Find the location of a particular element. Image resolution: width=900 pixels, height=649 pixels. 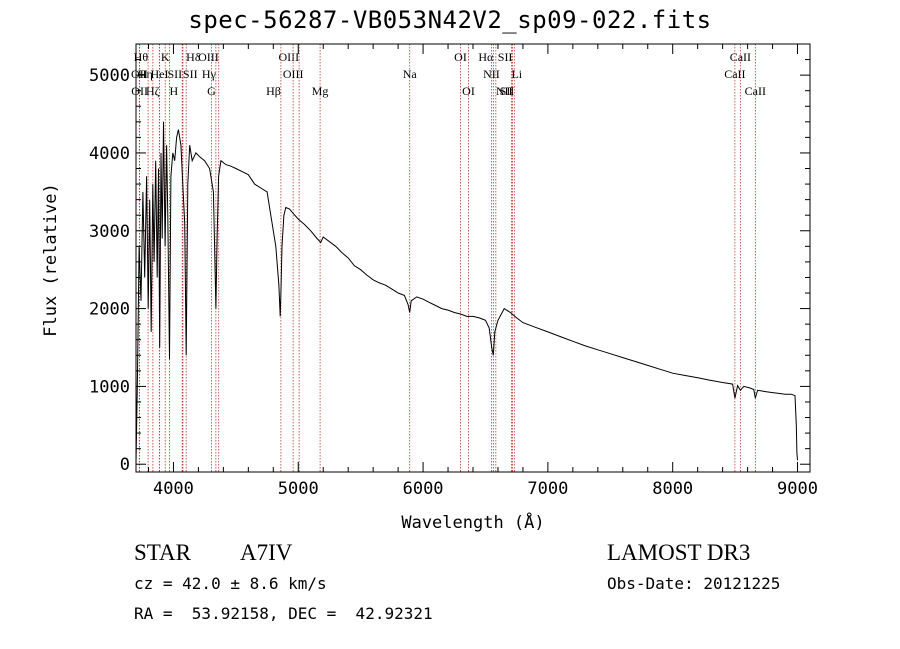

line-label: Hδ is located at coordinates (193, 57).